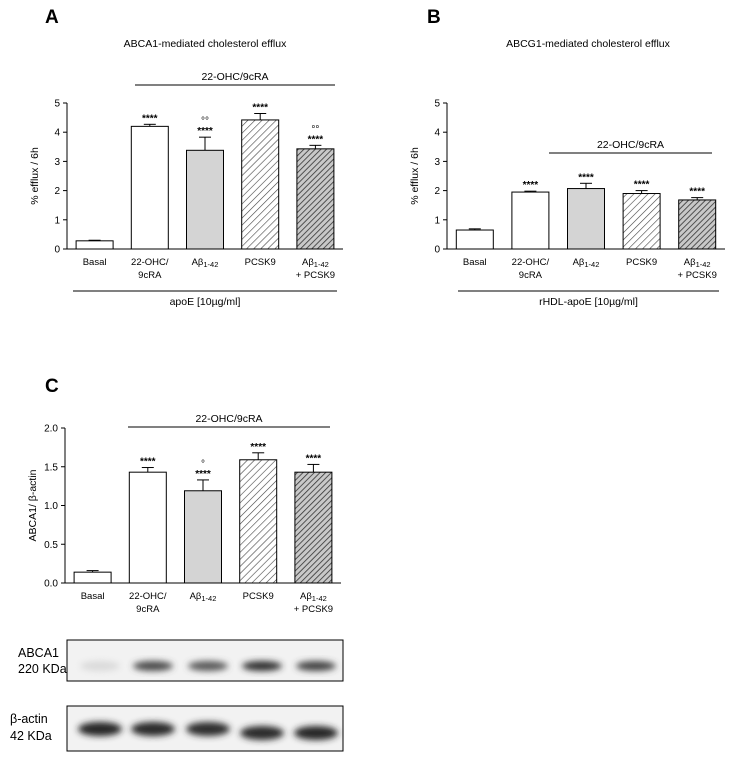 The height and width of the screenshot is (763, 745). I want to click on group-label: apoE [10µg/ml], so click(205, 302).